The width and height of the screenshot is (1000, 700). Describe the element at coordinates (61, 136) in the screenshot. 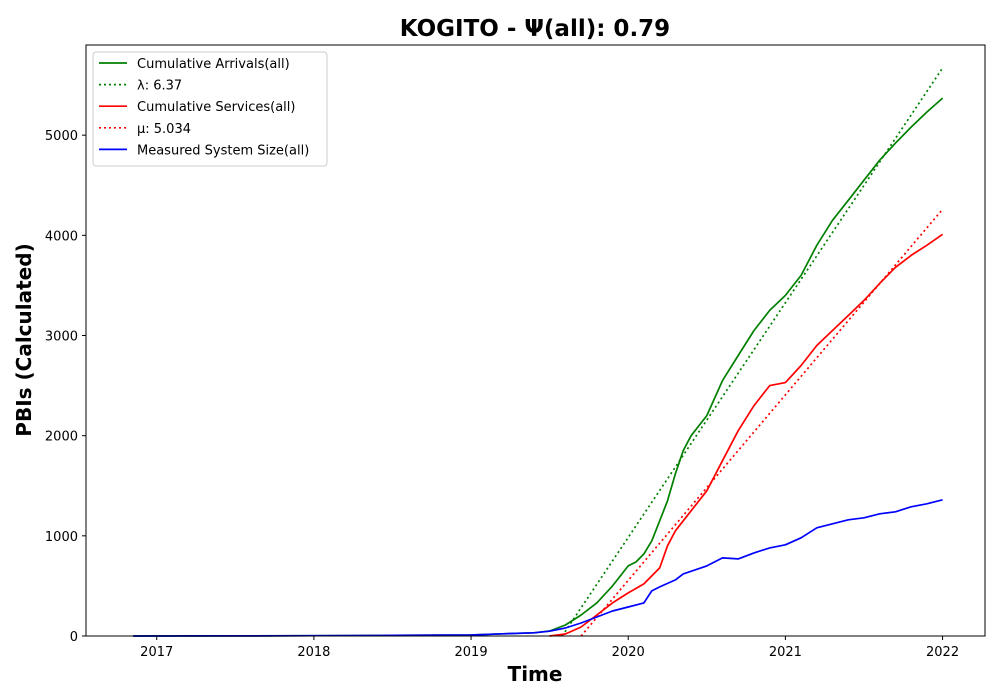

I see `y-tick-label-5000: 5000` at that location.